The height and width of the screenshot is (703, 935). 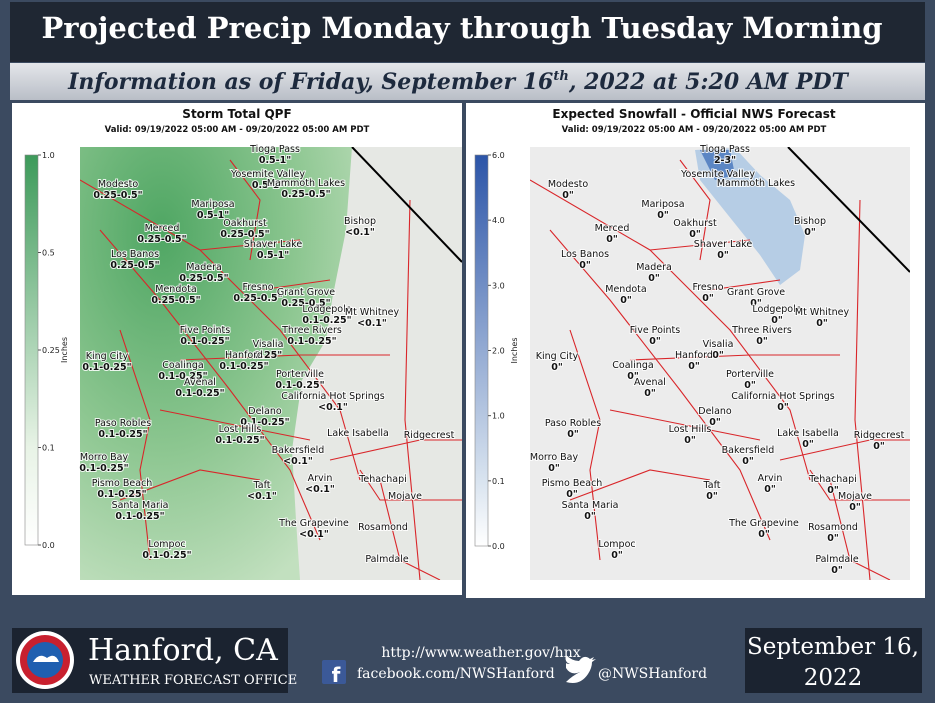 What do you see at coordinates (782, 396) in the screenshot?
I see `place-name: California Hot Springs` at bounding box center [782, 396].